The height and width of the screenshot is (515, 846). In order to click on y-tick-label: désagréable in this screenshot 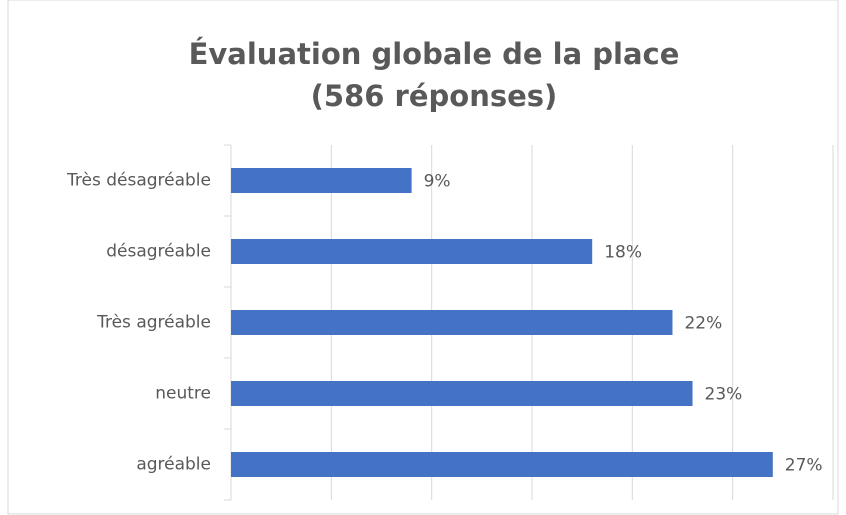, I will do `click(158, 252)`.